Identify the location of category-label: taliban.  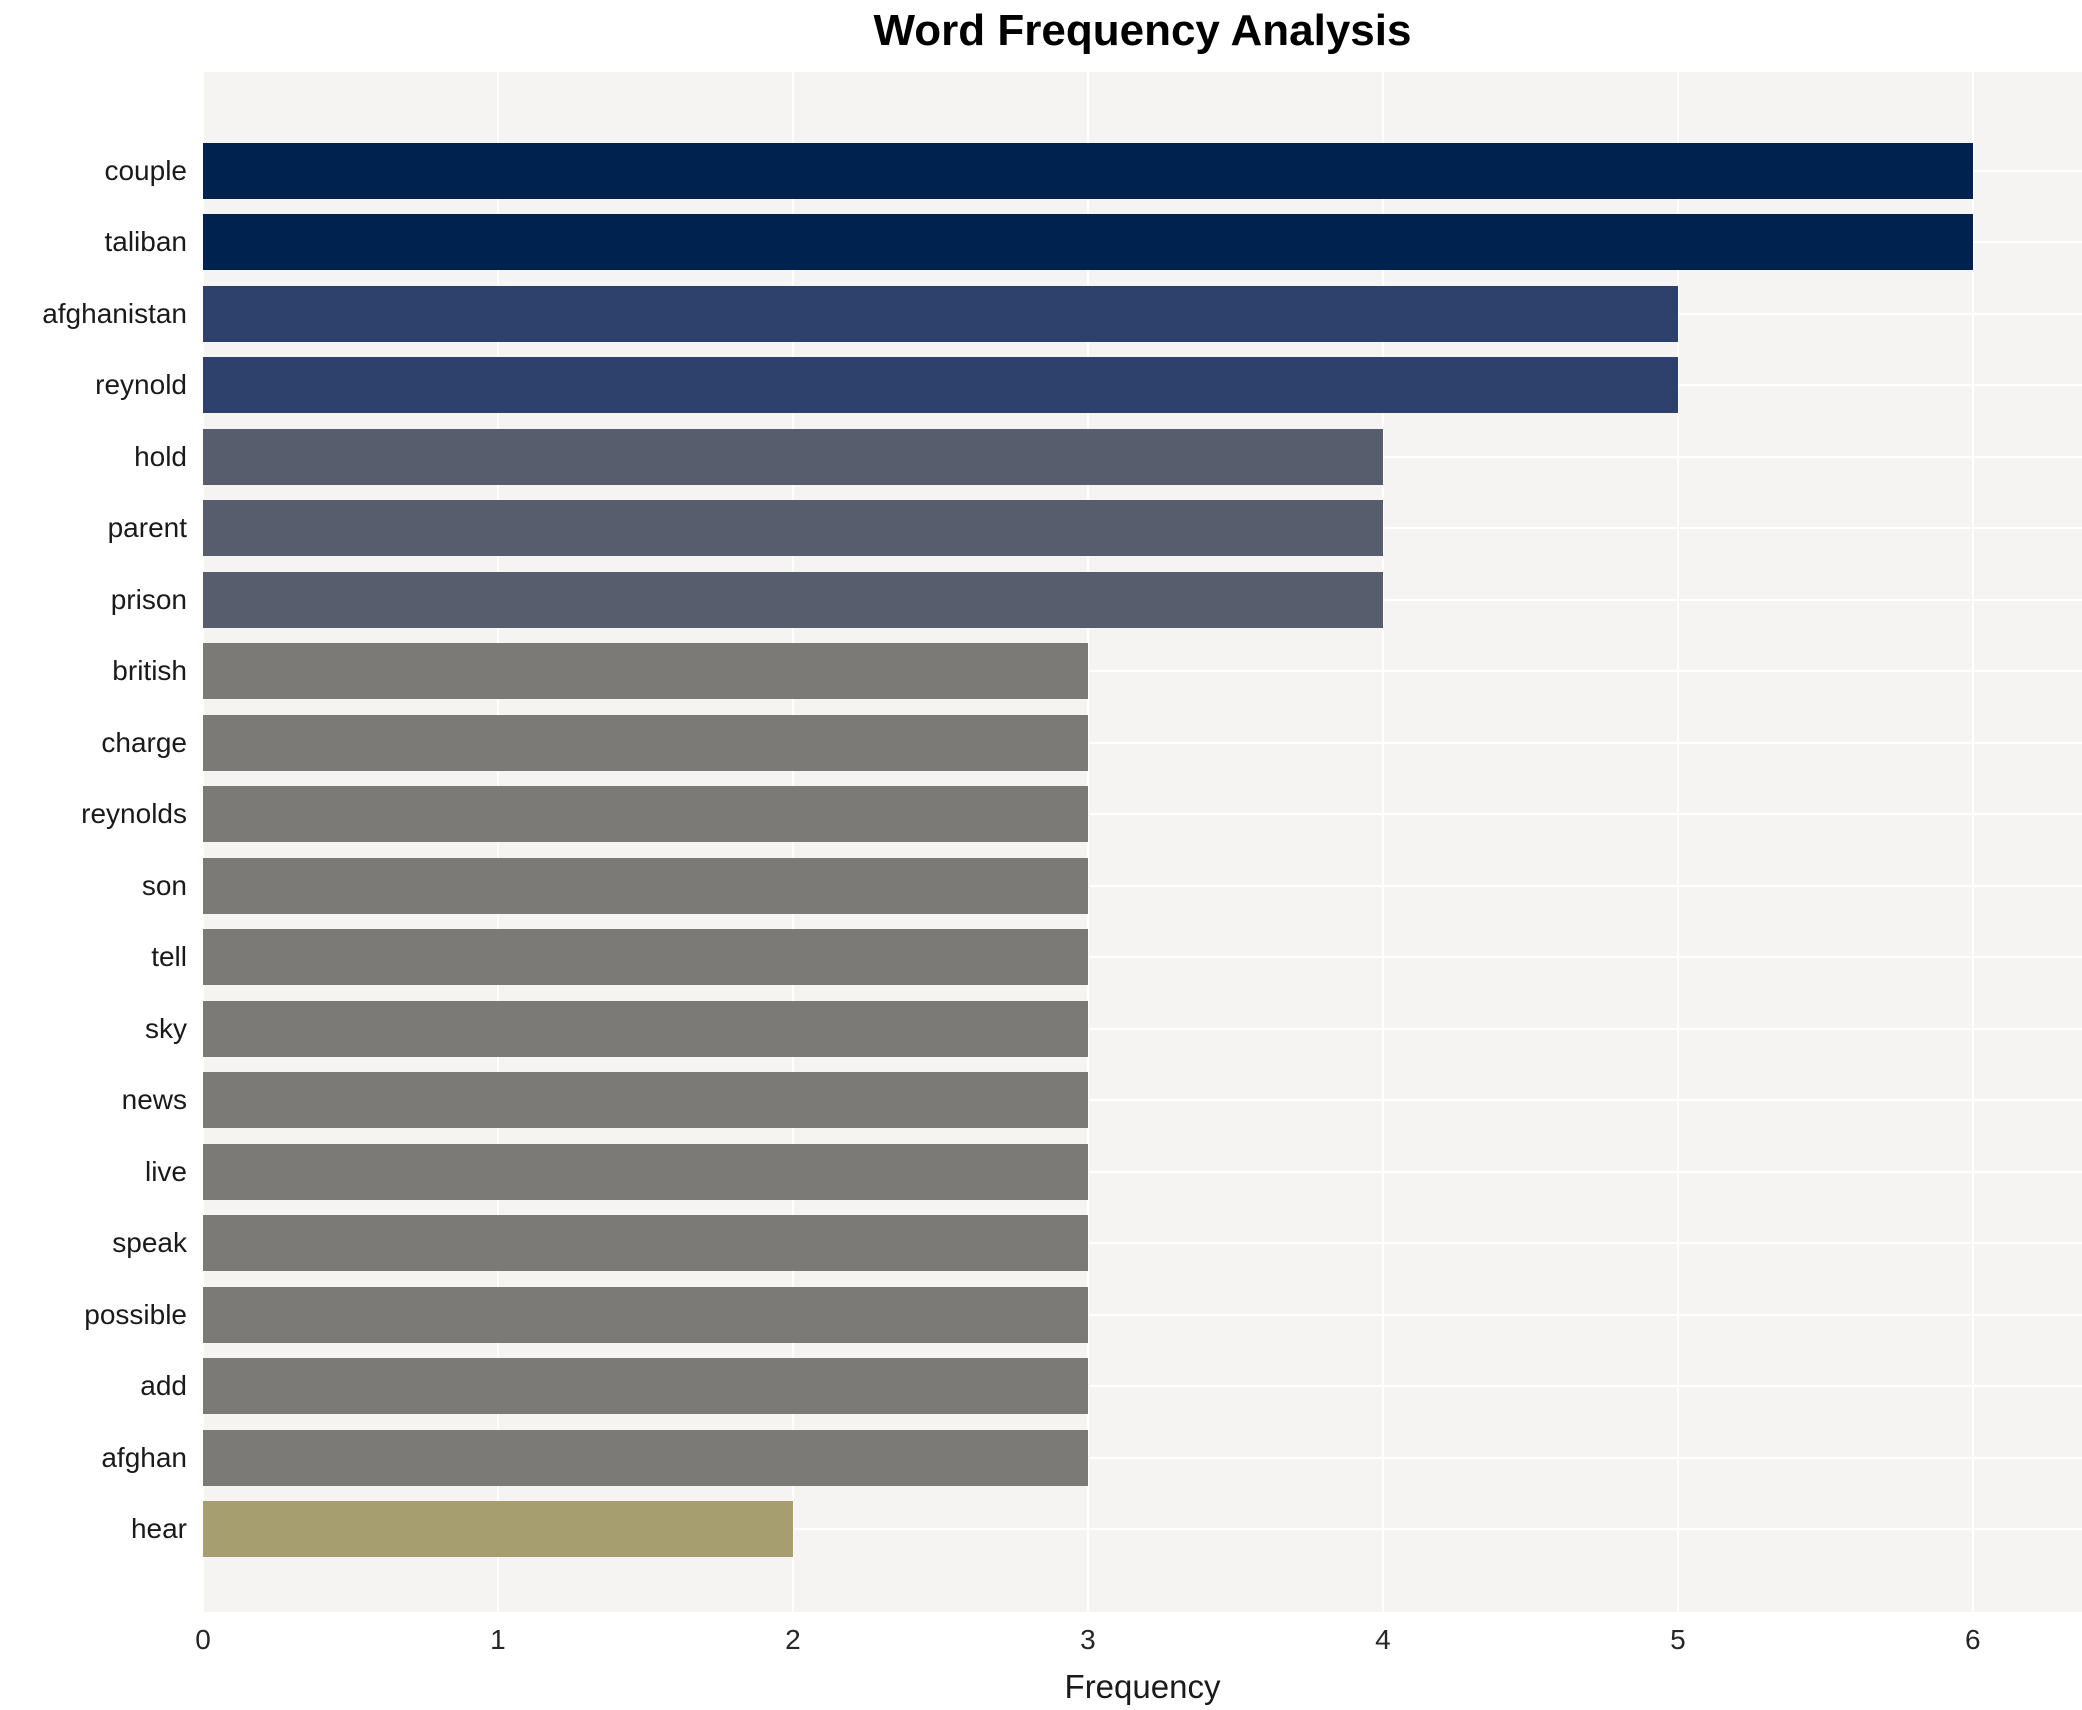
(145, 242).